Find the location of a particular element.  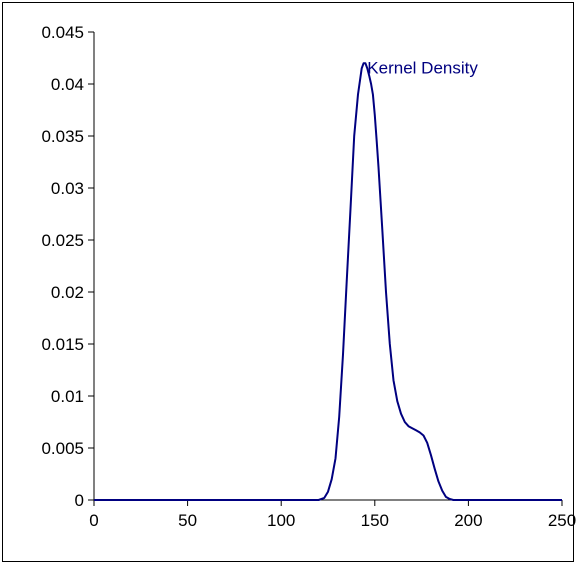

x-tick-label: 50 is located at coordinates (187, 520).